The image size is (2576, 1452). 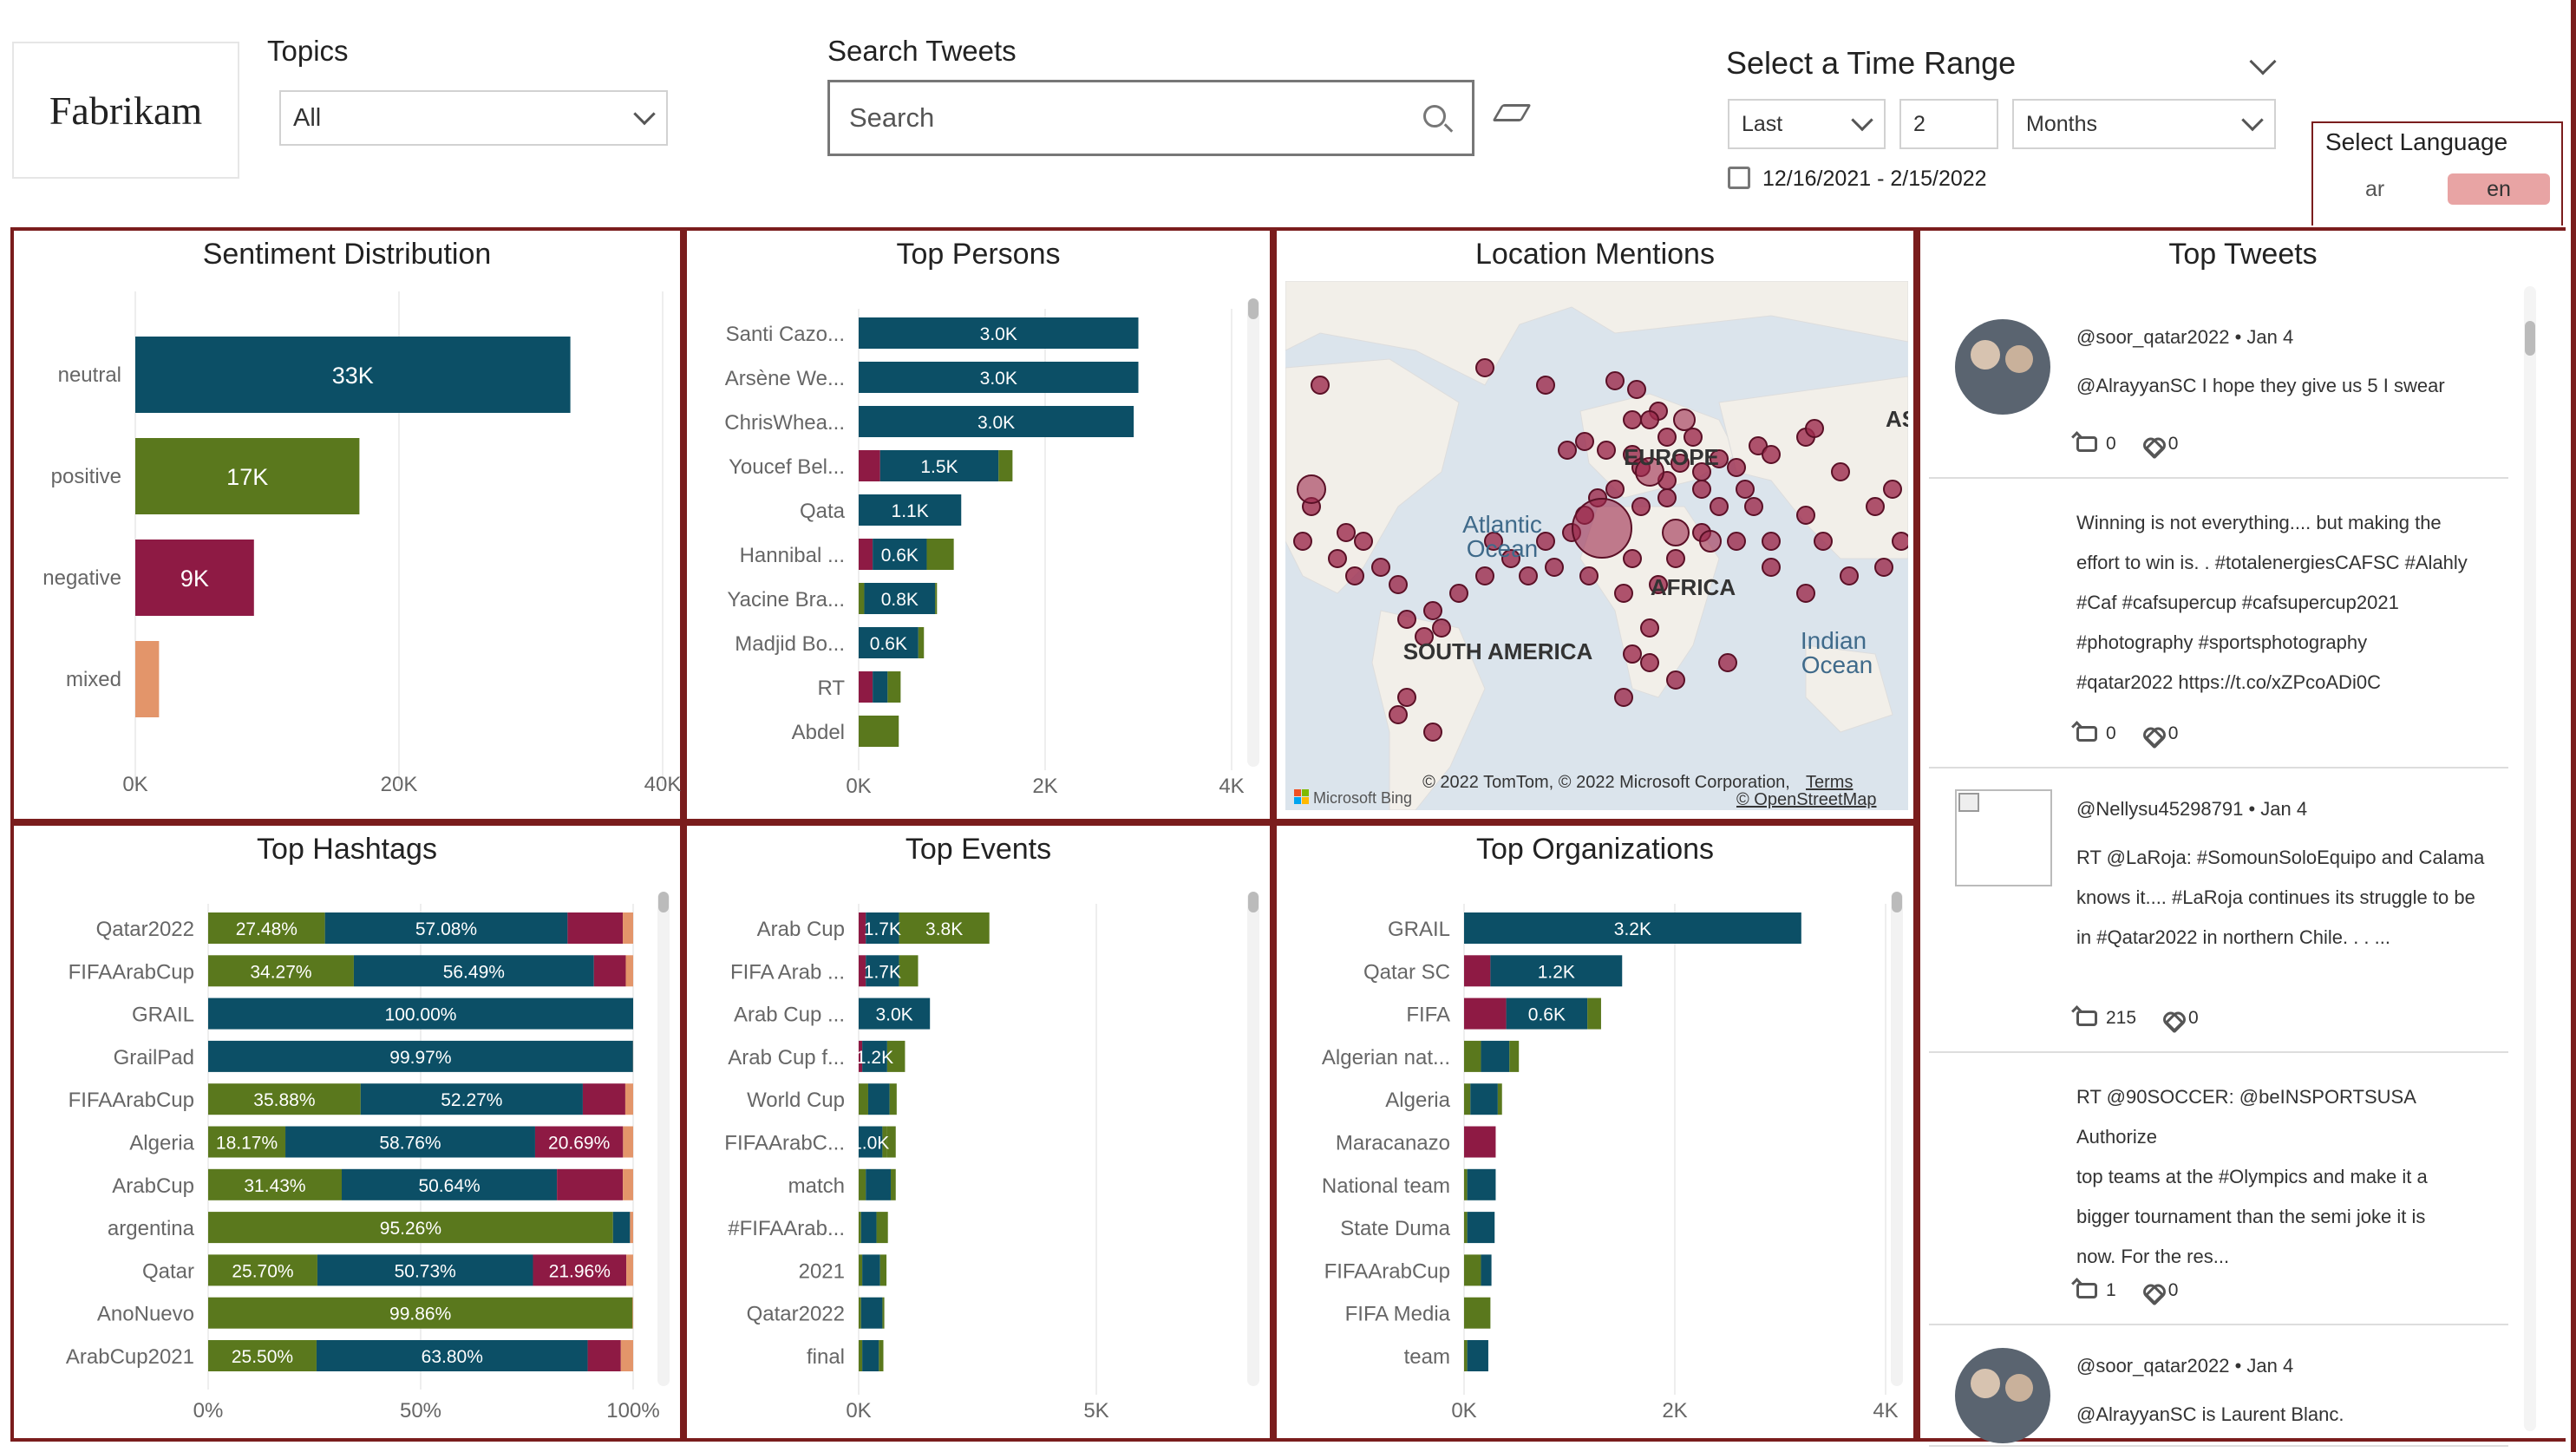 I want to click on category-label: Algeria, so click(x=1417, y=1100).